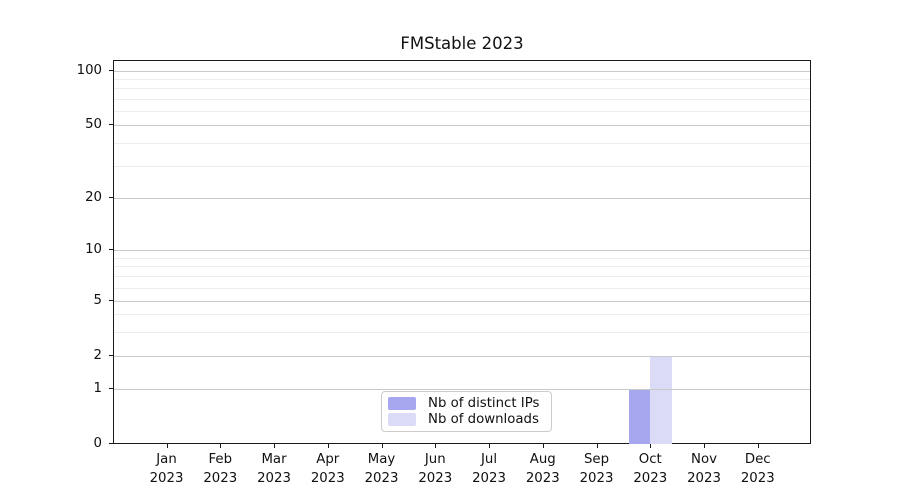  What do you see at coordinates (97, 388) in the screenshot?
I see `y-axis-tick-label: 1` at bounding box center [97, 388].